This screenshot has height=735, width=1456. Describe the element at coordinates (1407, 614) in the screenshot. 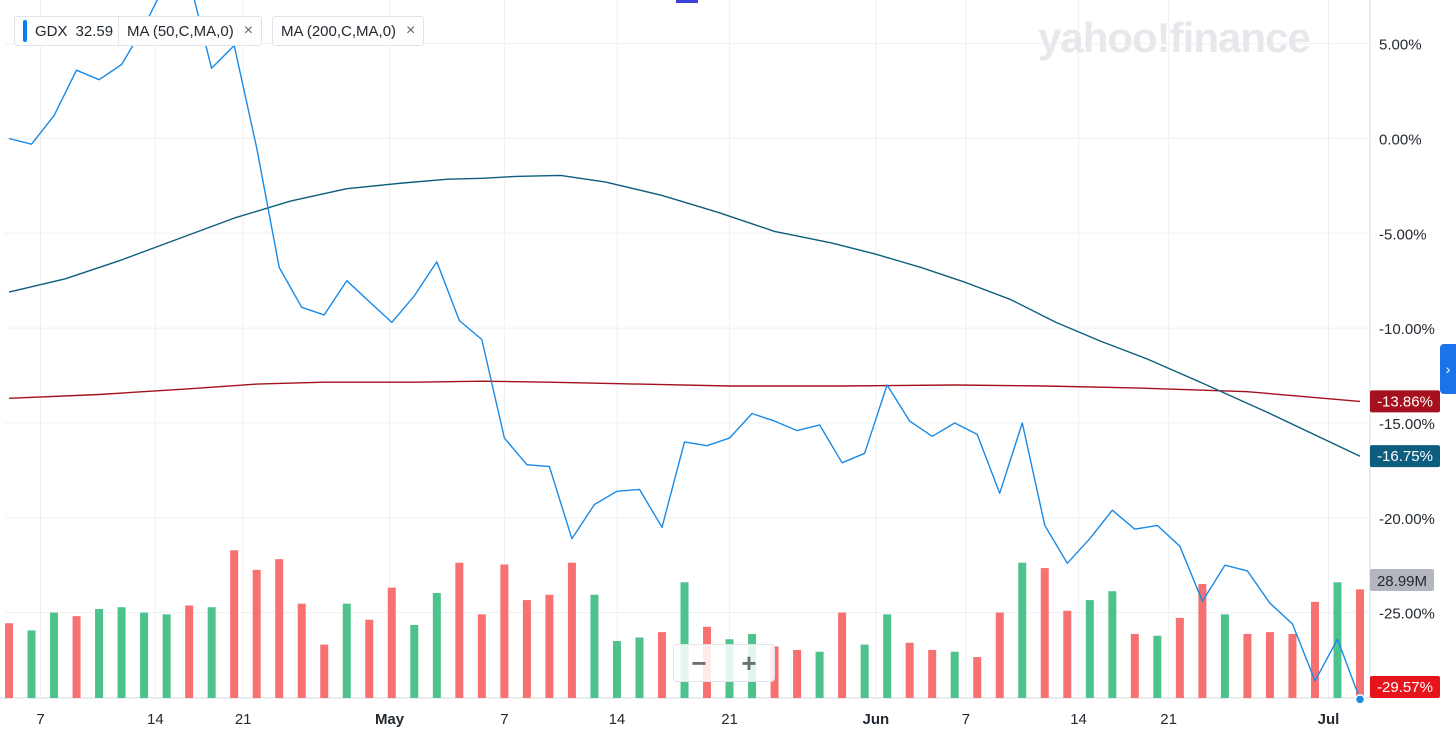

I see `y-tick-label: -25.00%` at that location.